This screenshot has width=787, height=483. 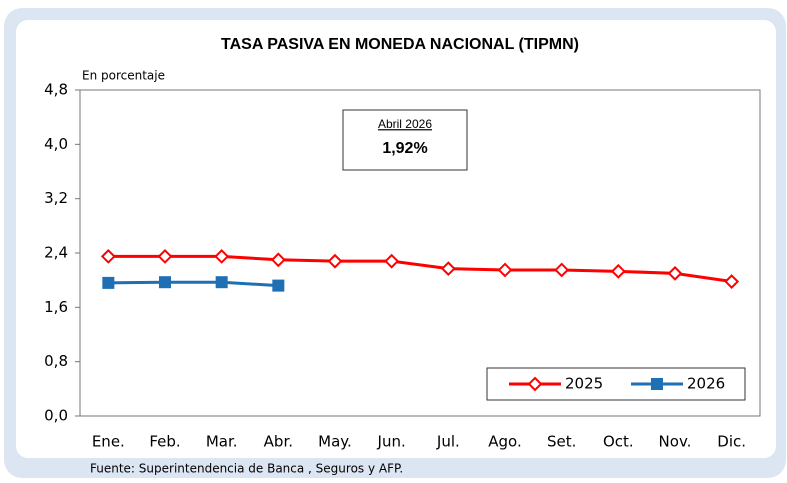 What do you see at coordinates (56, 361) in the screenshot?
I see `y-tick-label: 0,8` at bounding box center [56, 361].